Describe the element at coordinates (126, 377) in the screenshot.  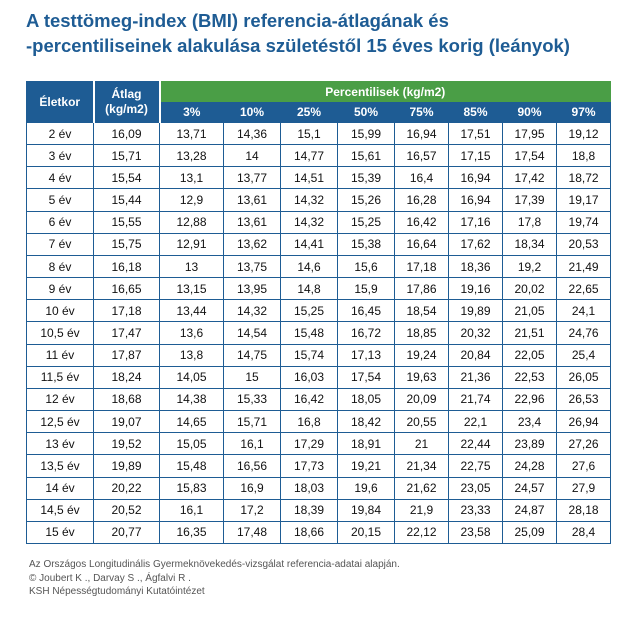
I see `mean-cell: 18,24` at that location.